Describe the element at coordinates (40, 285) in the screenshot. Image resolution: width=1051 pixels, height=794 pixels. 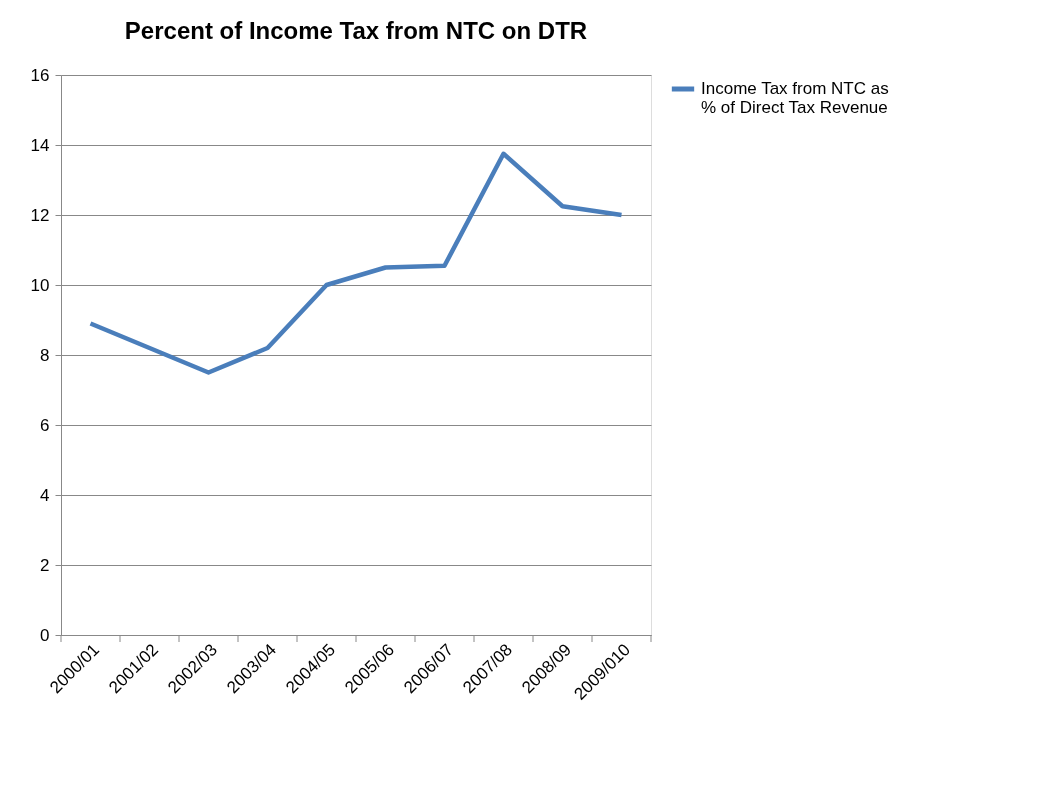
I see `y-tick-label: 10` at that location.